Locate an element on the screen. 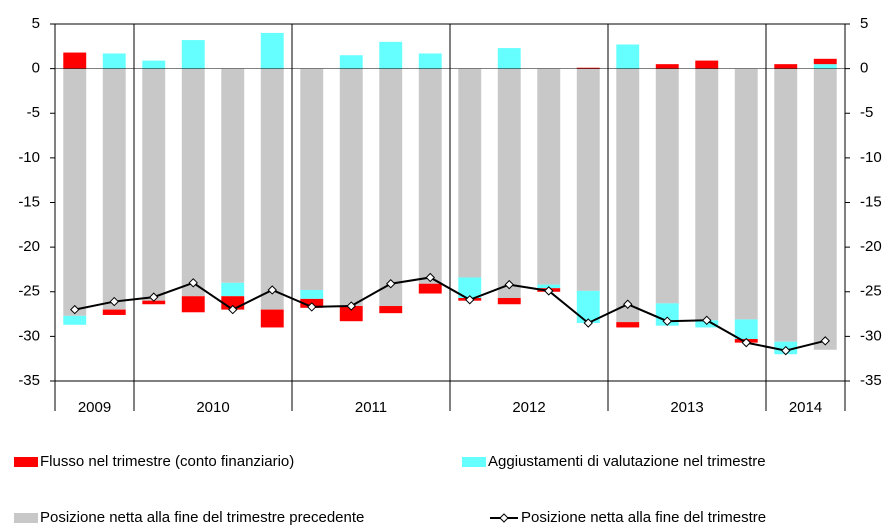 The height and width of the screenshot is (529, 895). y2-tick-label: -5 is located at coordinates (866, 112).